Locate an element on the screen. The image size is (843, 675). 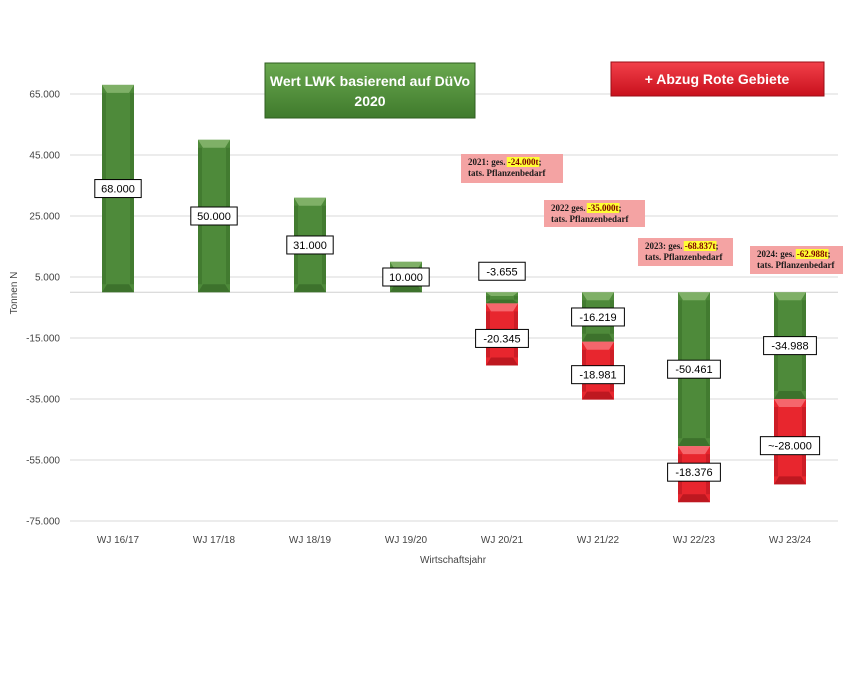
x-tick-label: WJ 22/23 is located at coordinates (694, 540).